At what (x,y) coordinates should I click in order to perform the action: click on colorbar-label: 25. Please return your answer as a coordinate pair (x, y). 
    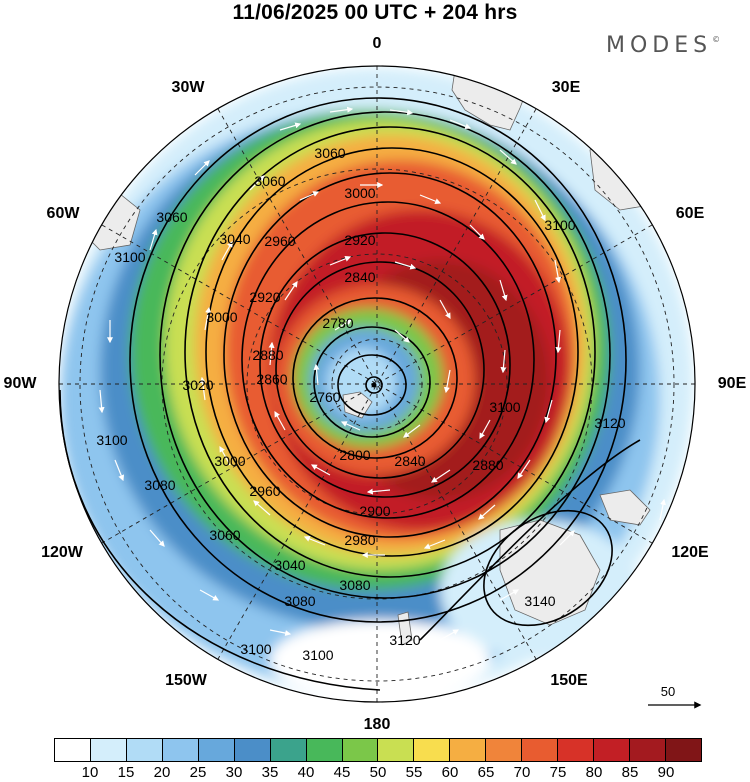
    Looking at the image, I should click on (198, 772).